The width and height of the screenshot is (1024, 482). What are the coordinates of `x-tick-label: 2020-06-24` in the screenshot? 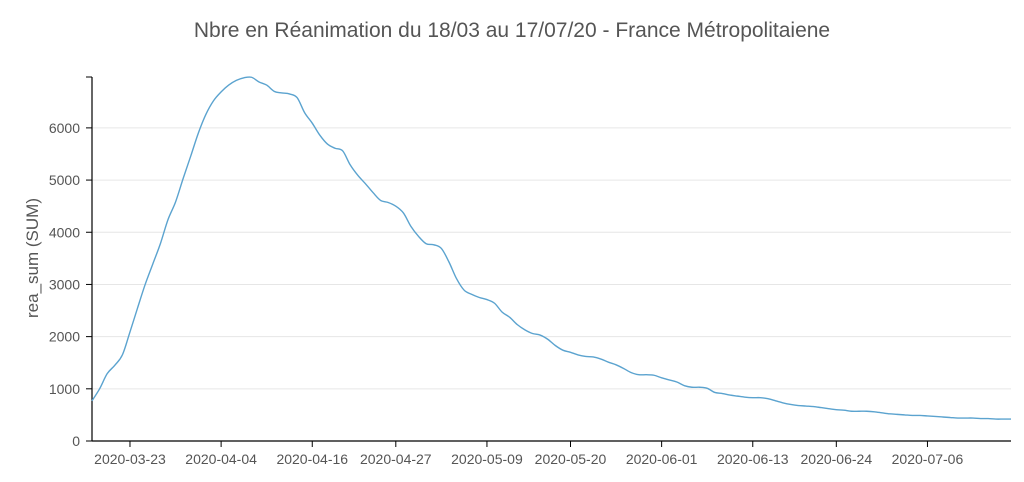 It's located at (837, 459).